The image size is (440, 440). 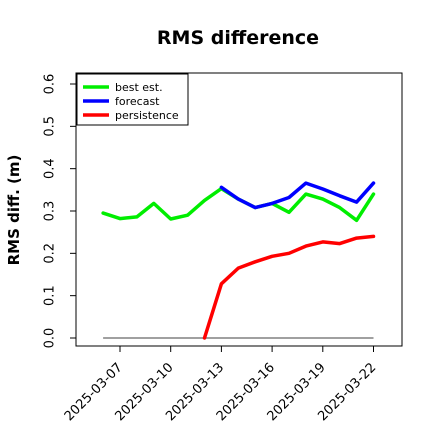 What do you see at coordinates (50, 84) in the screenshot?
I see `y-tick-label: 0.6` at bounding box center [50, 84].